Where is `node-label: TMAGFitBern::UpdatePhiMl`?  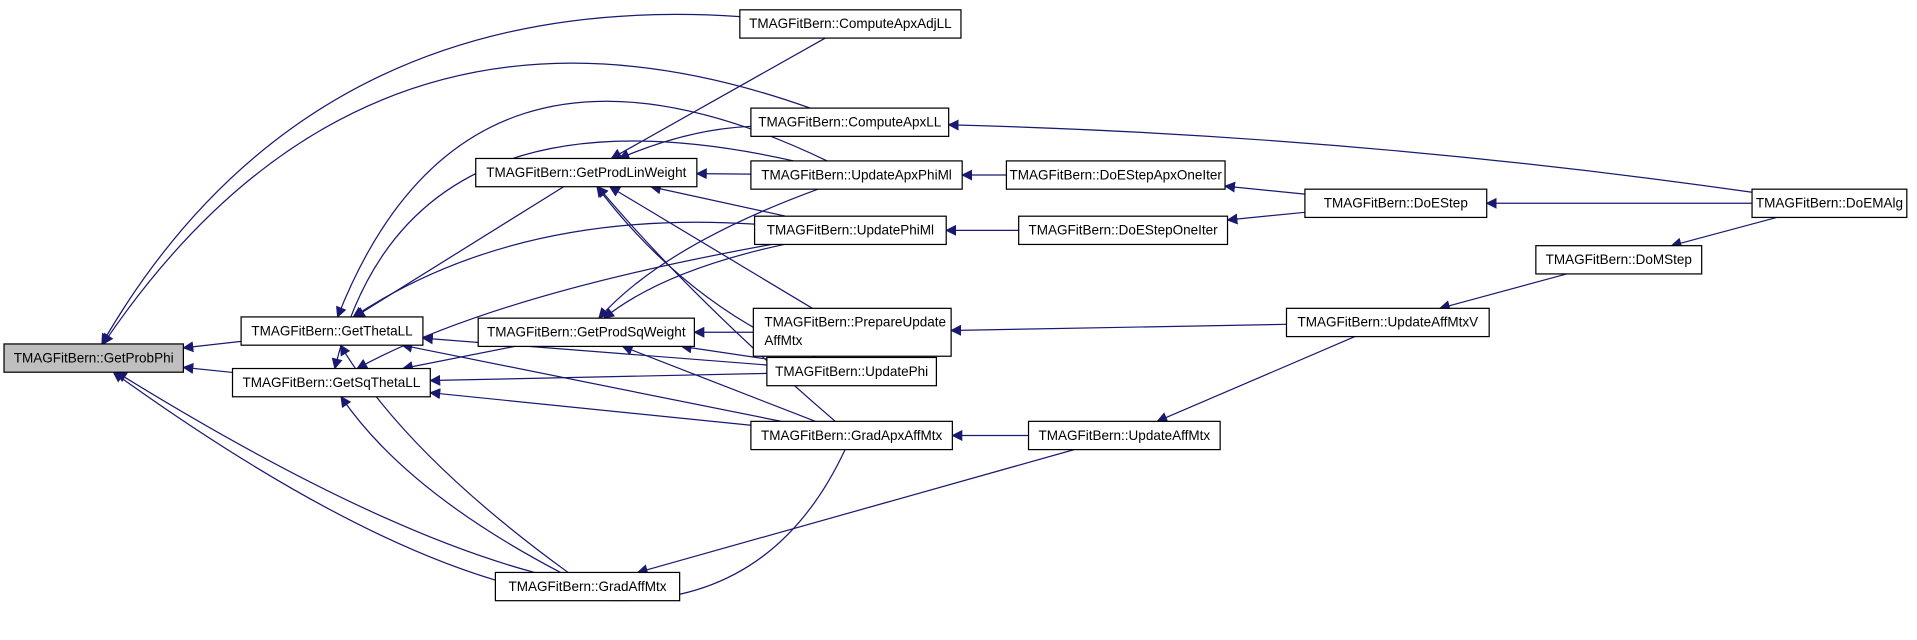
node-label: TMAGFitBern::UpdatePhiMl is located at coordinates (850, 230).